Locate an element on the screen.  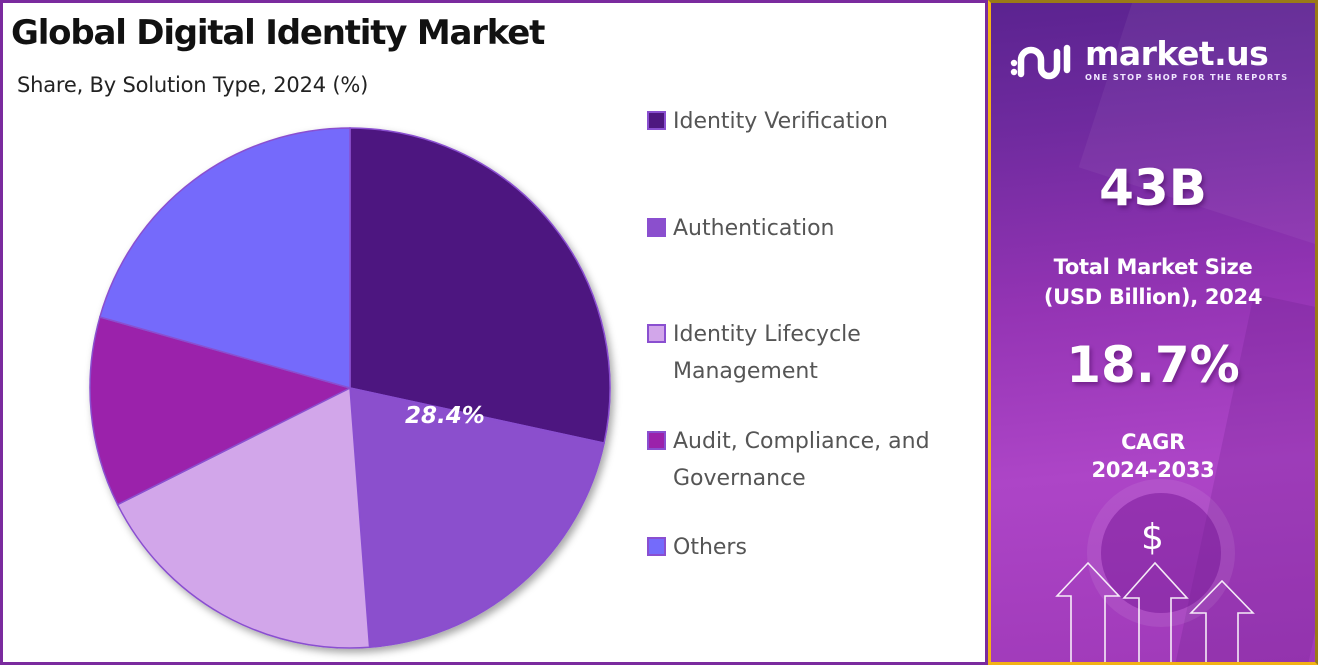
cagr-value: 18.7% is located at coordinates (1153, 365).